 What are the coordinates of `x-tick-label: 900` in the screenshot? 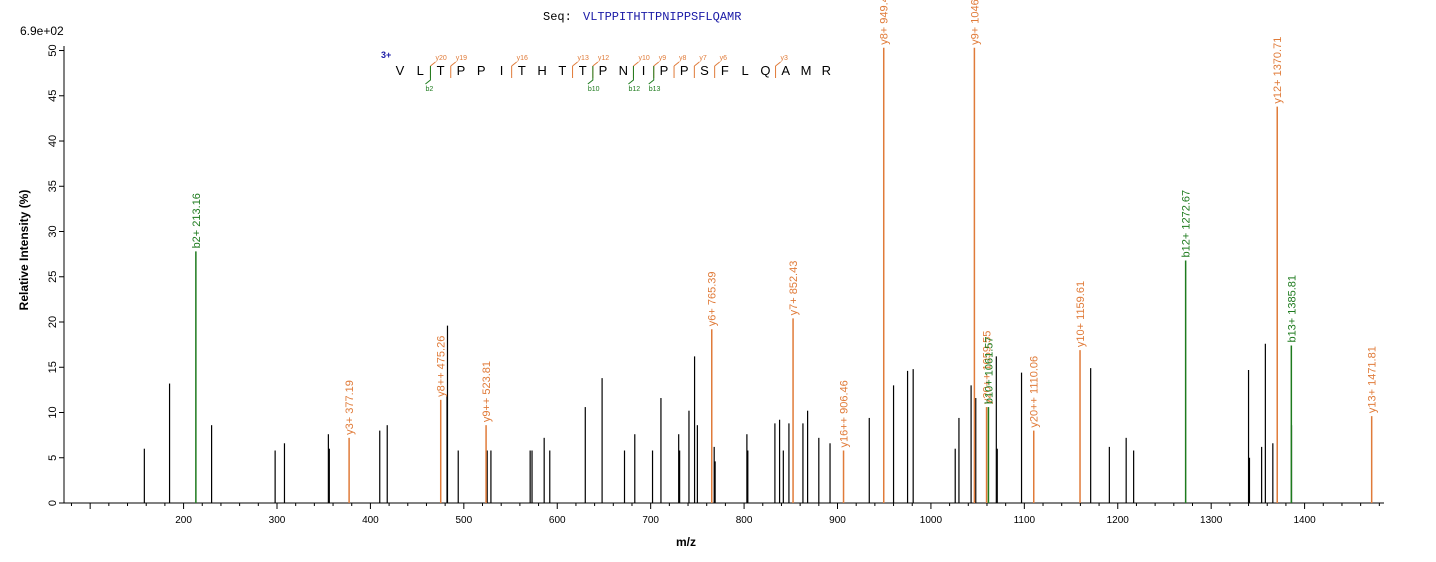 It's located at (837, 520).